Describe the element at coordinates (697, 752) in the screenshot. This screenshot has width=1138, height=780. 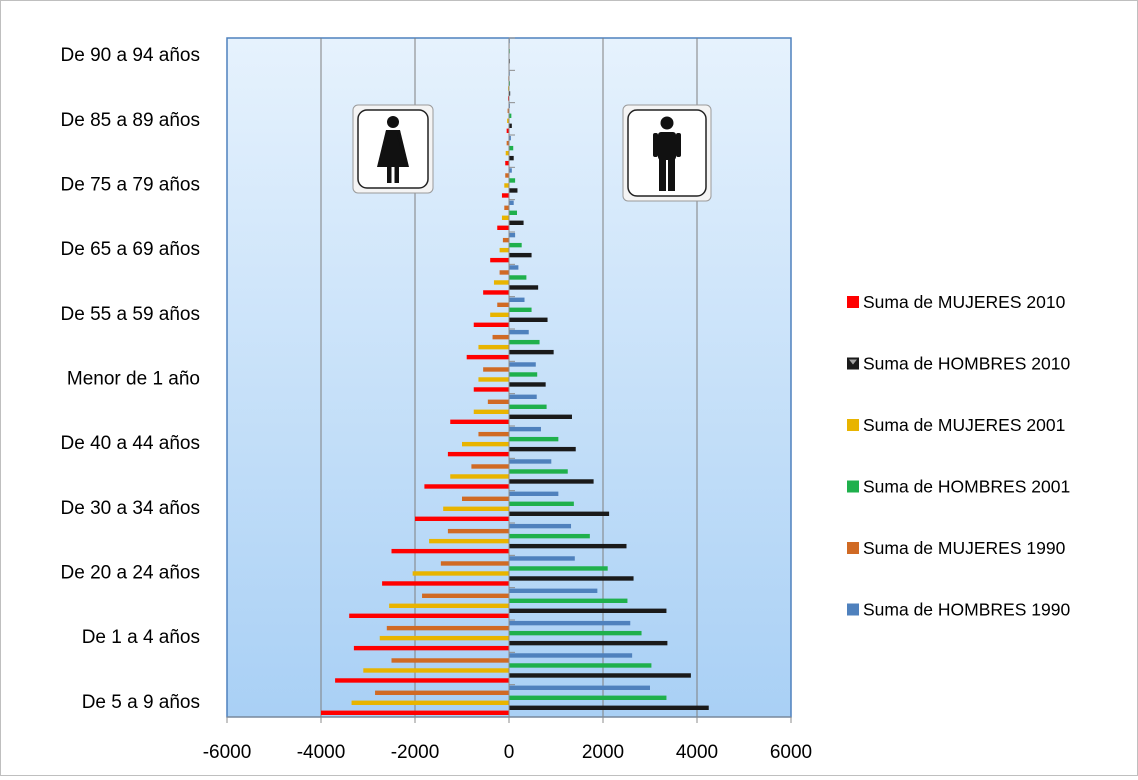
I see `x-tick-label: 4000` at that location.